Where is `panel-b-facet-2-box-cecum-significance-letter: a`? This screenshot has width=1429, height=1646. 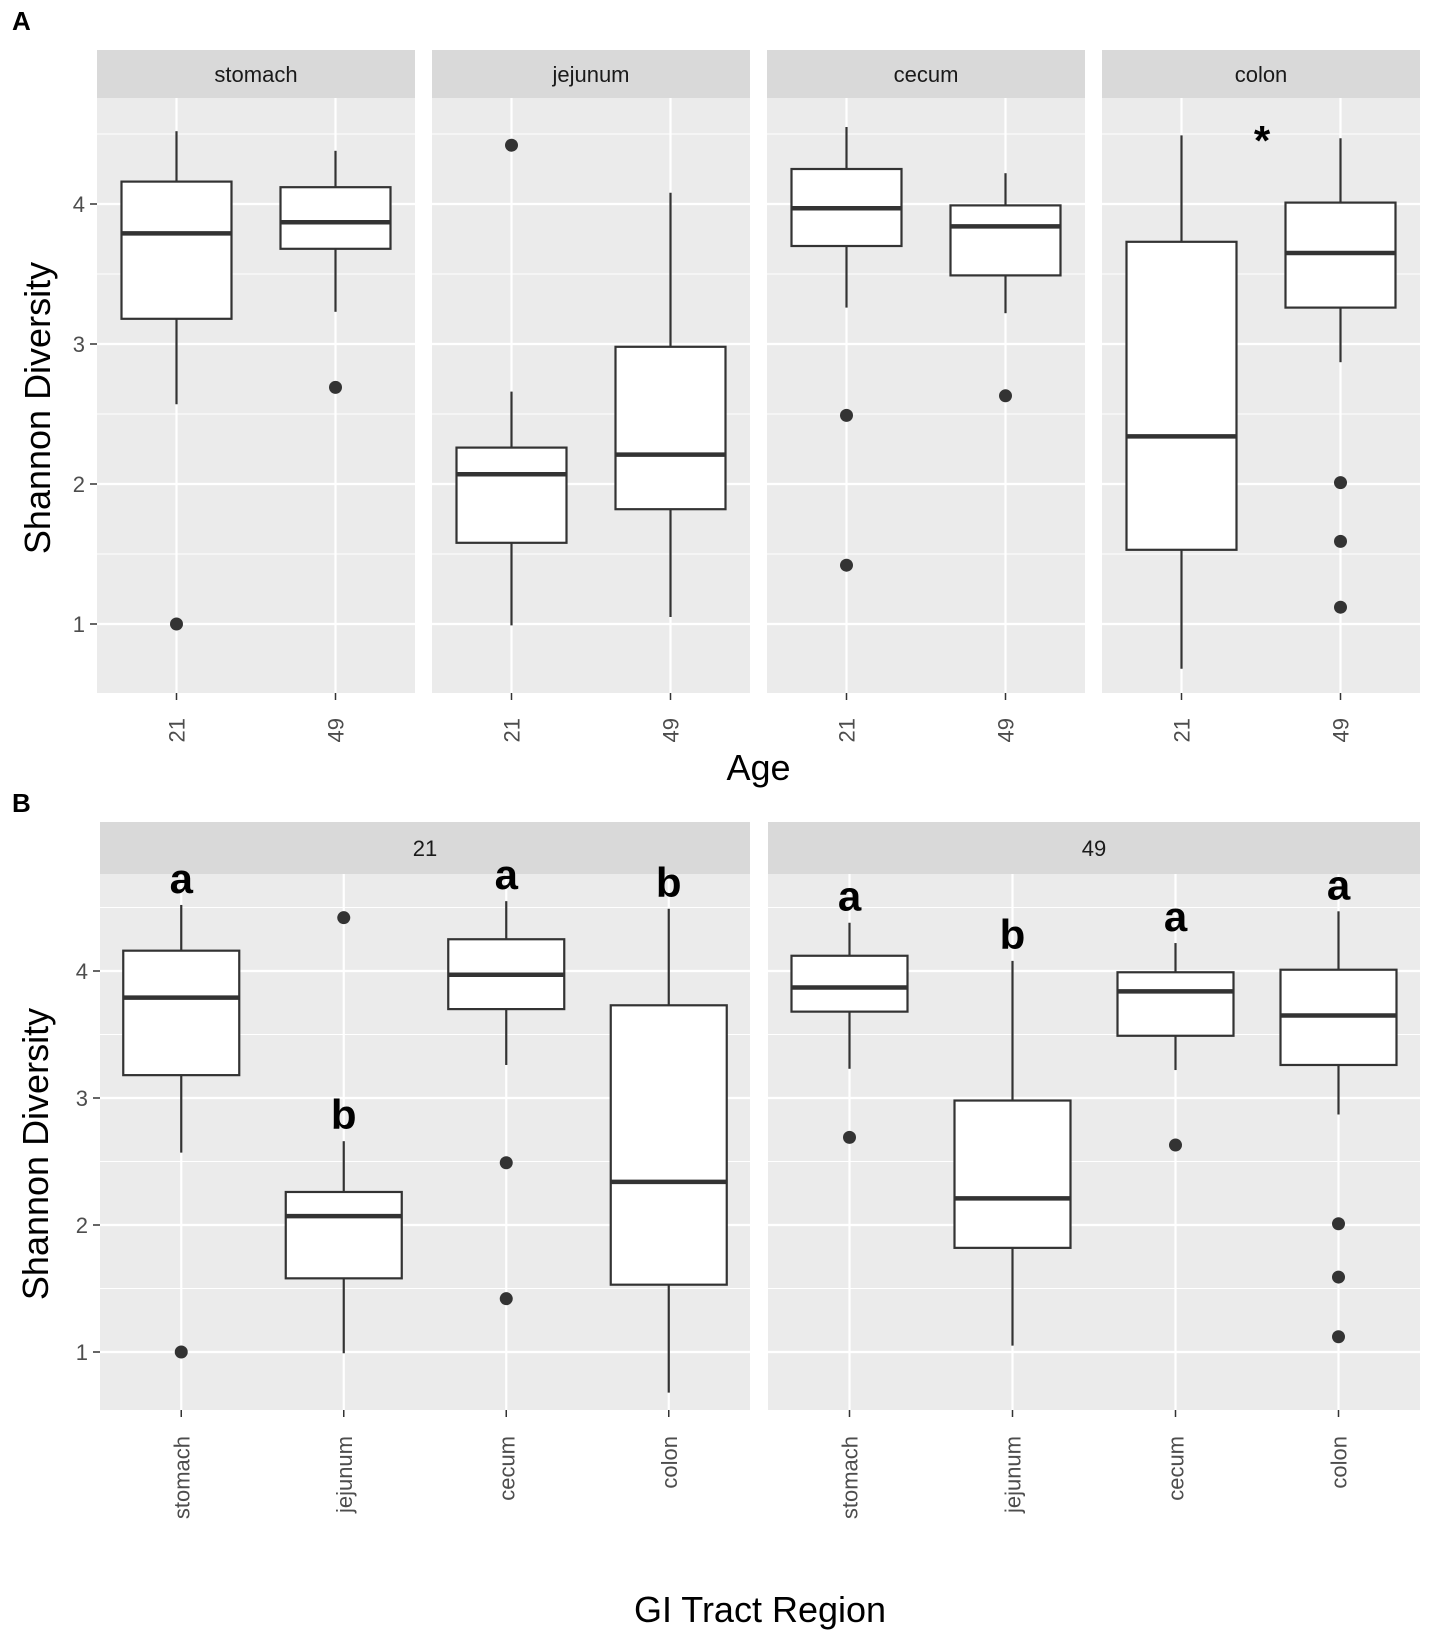 panel-b-facet-2-box-cecum-significance-letter: a is located at coordinates (1176, 916).